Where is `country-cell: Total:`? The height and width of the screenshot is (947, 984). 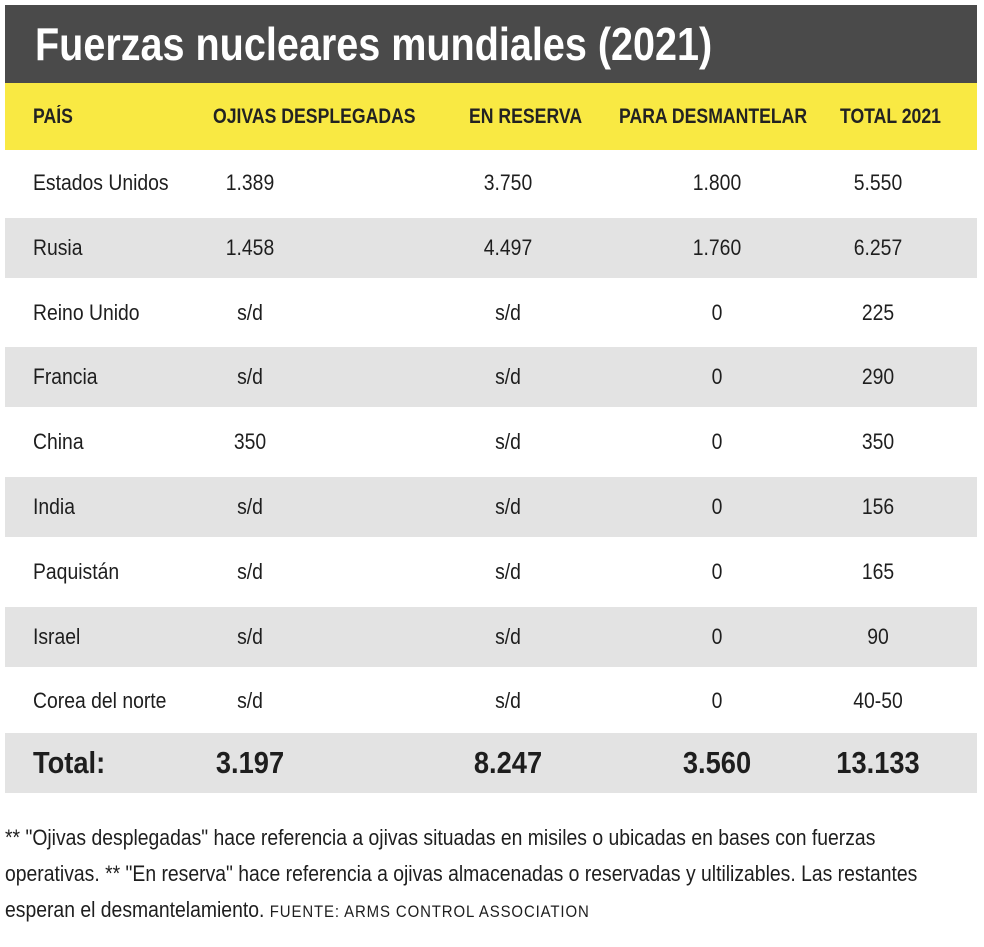 country-cell: Total: is located at coordinates (69, 762).